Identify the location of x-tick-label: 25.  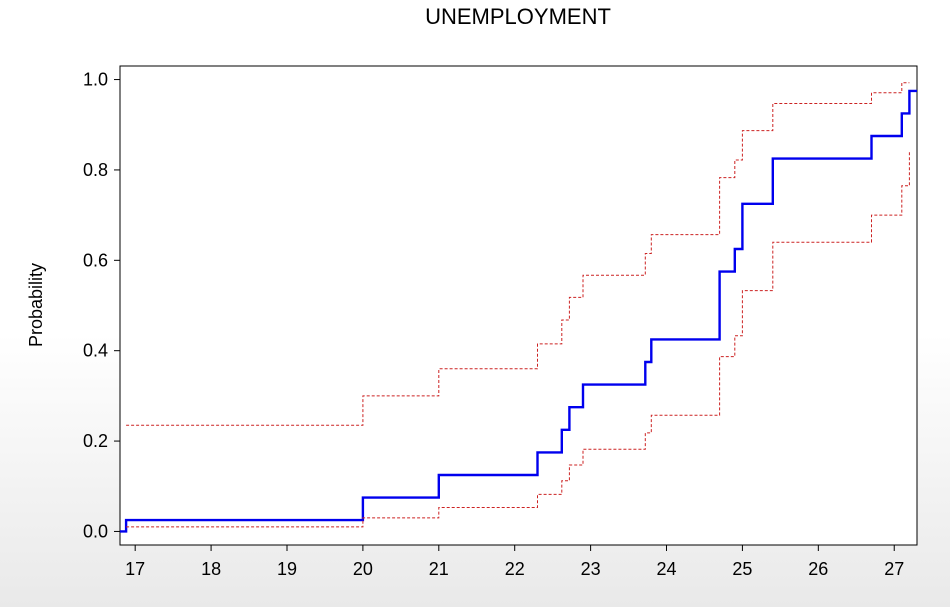
(742, 569).